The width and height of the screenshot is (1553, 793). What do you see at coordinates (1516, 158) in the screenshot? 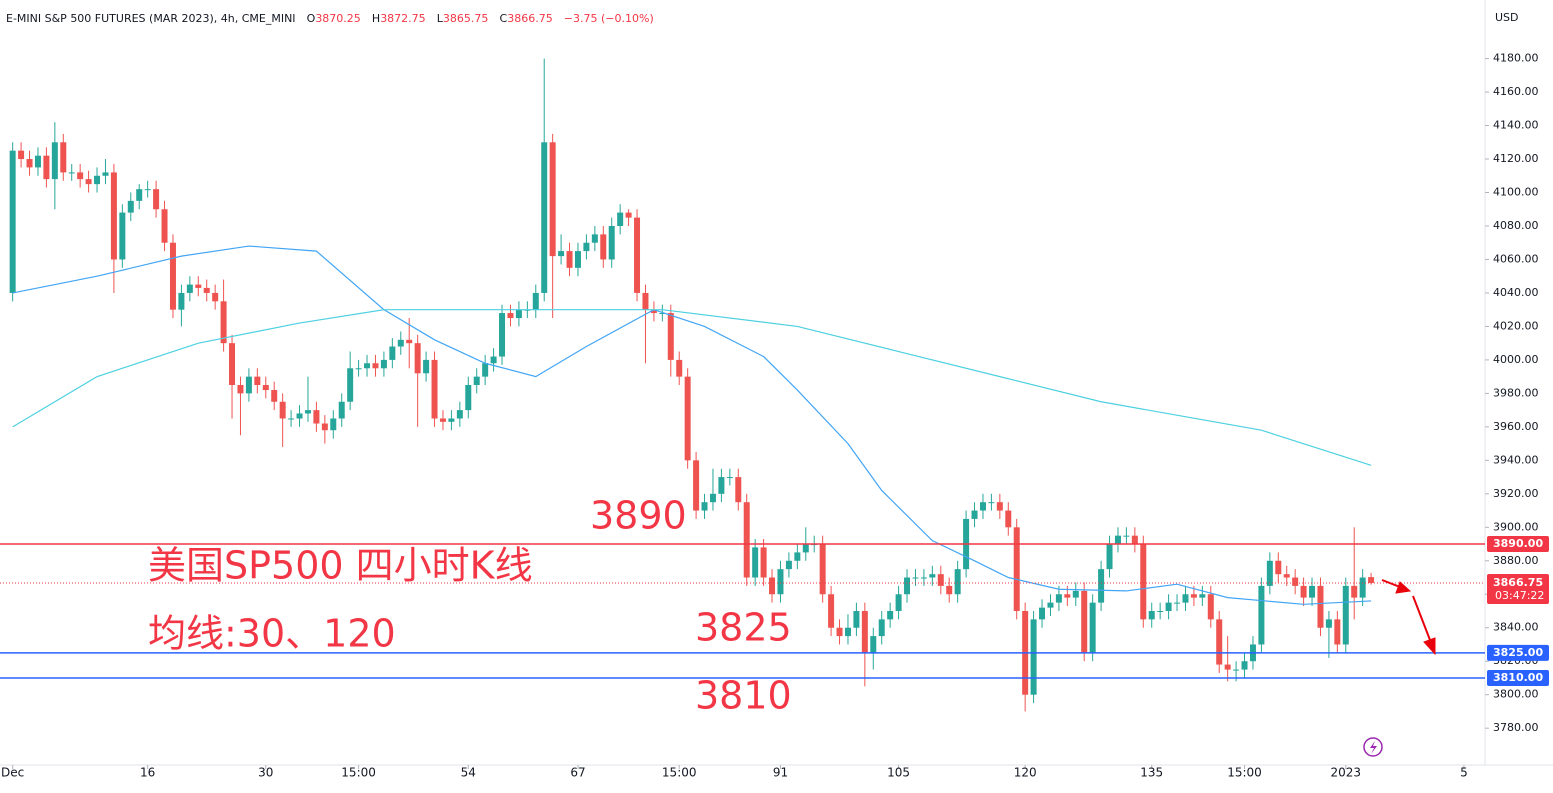
I see `y-tick-label: 4120.00` at bounding box center [1516, 158].